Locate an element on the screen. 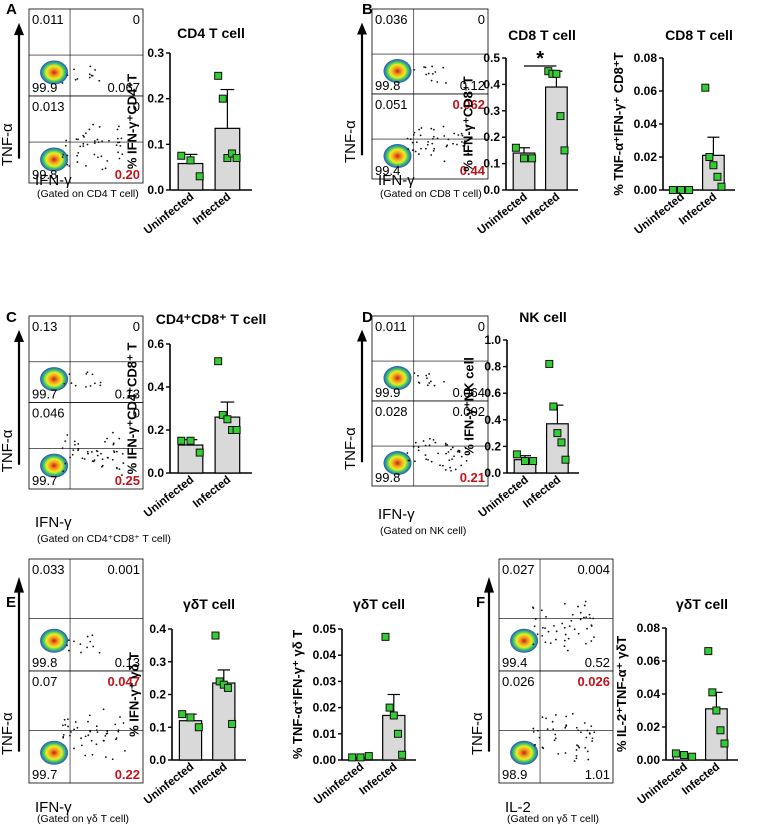  quadrant-value-lower-left-E-top: 99.8 is located at coordinates (44, 662).